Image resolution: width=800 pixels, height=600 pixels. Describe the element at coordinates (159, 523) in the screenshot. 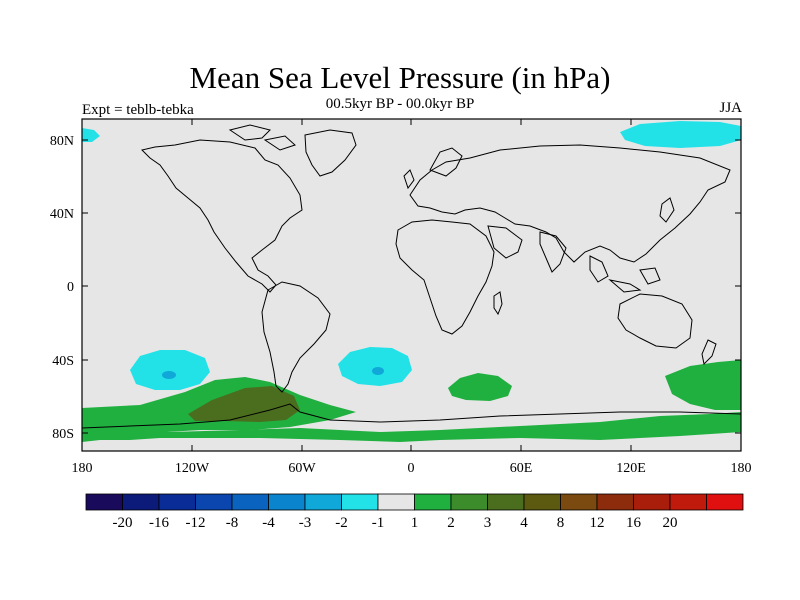

I see `colorbar-label: -16` at that location.